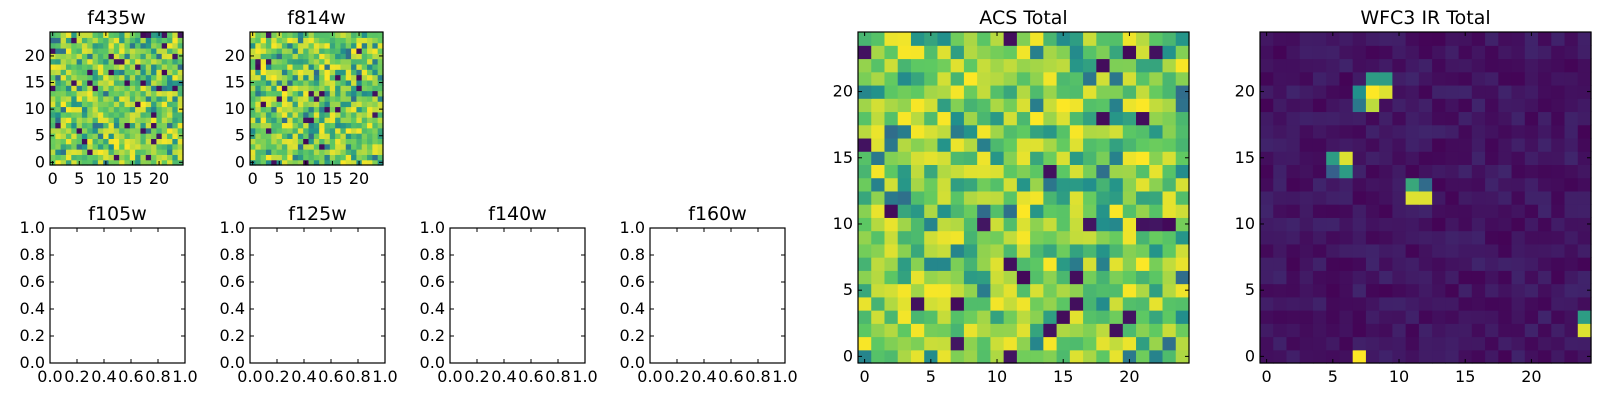 This screenshot has width=1600, height=400. What do you see at coordinates (32, 308) in the screenshot?
I see `y-tick-label: 0.4` at bounding box center [32, 308].